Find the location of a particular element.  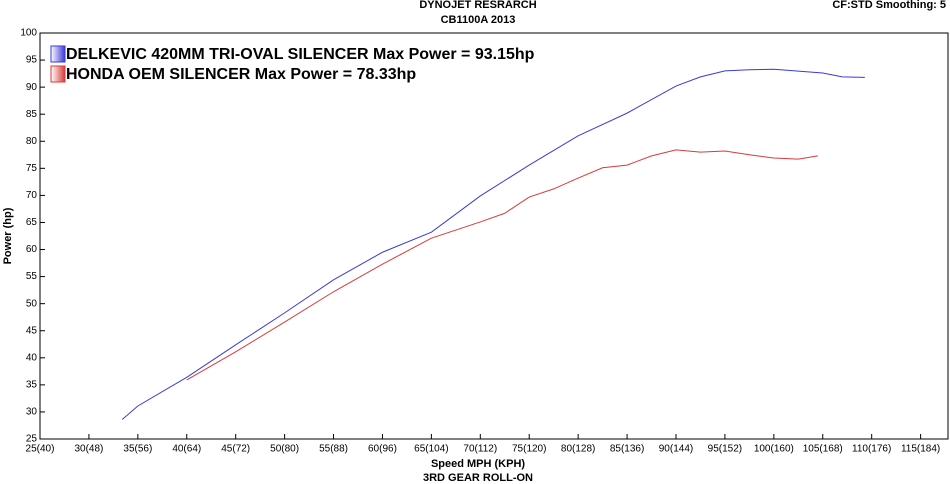

x-axis-label: Speed MPH (KPH) is located at coordinates (478, 464).